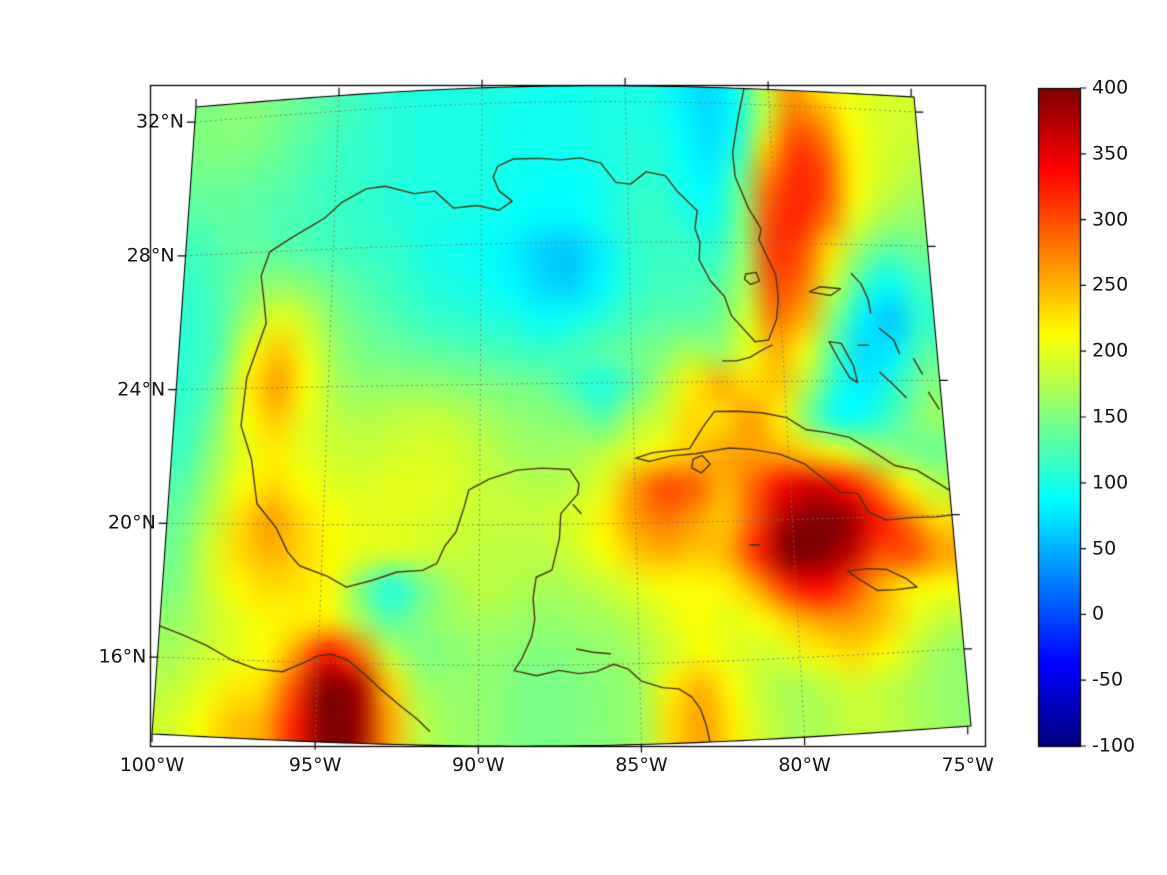  What do you see at coordinates (152, 765) in the screenshot?
I see `x-tick-label: 100°W` at bounding box center [152, 765].